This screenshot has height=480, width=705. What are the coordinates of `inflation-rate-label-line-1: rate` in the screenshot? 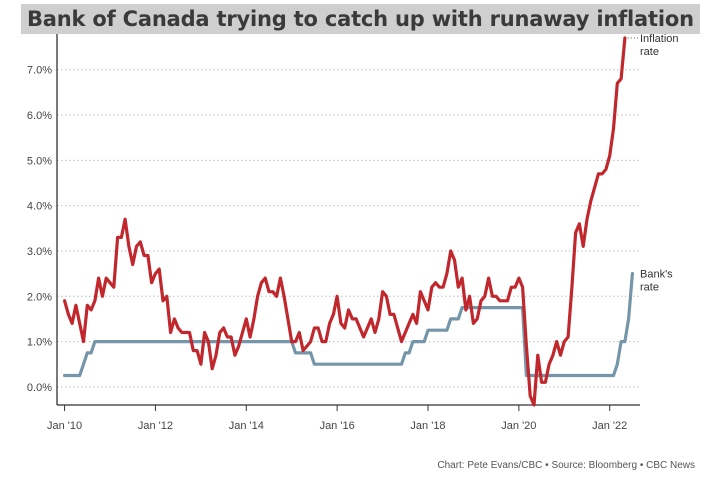 It's located at (649, 52).